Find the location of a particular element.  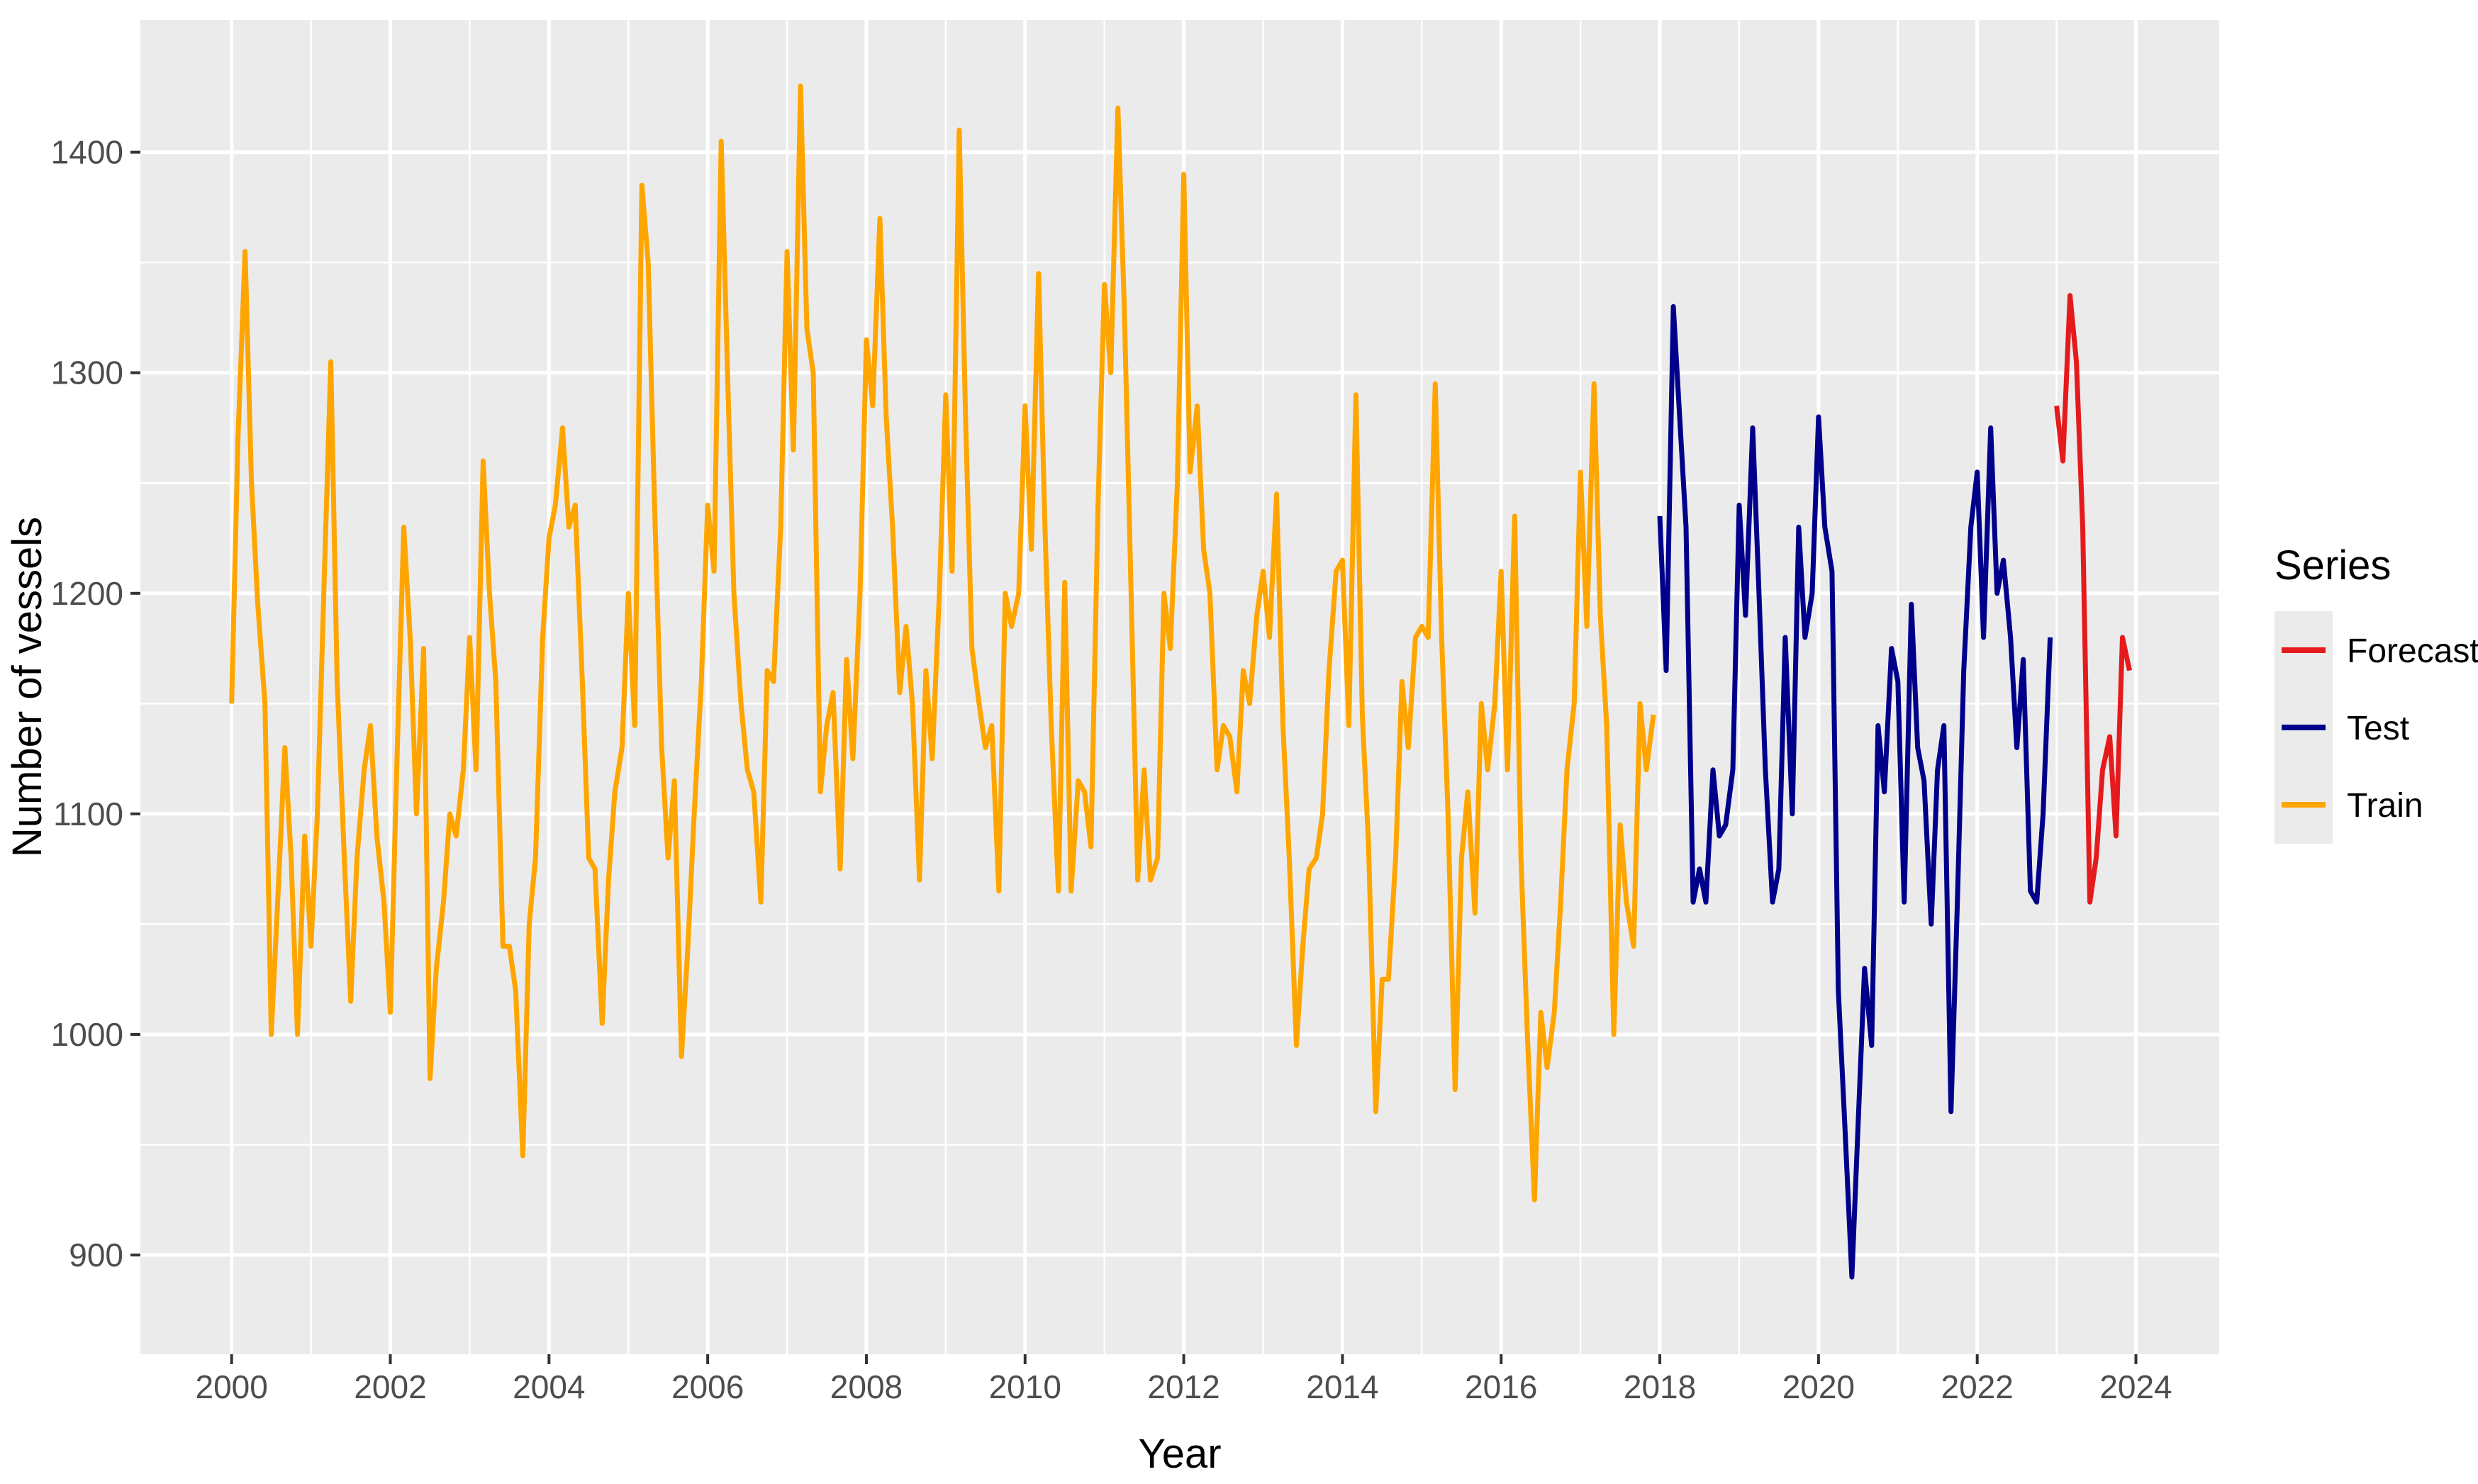

legend-label-train: Train is located at coordinates (2385, 806).